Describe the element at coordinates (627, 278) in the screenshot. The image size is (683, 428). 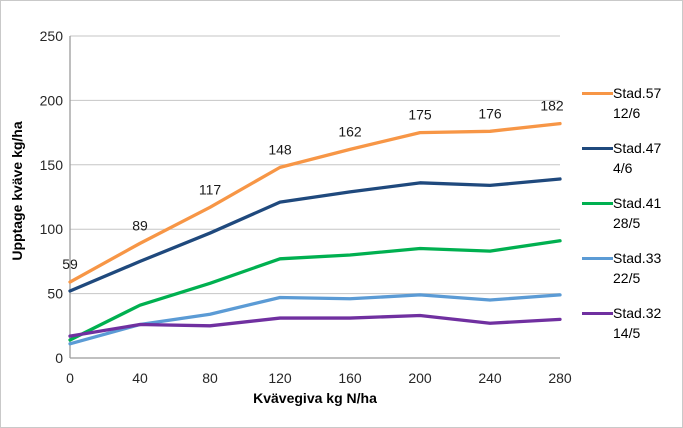
I see `legend-series-date: 22/5` at that location.